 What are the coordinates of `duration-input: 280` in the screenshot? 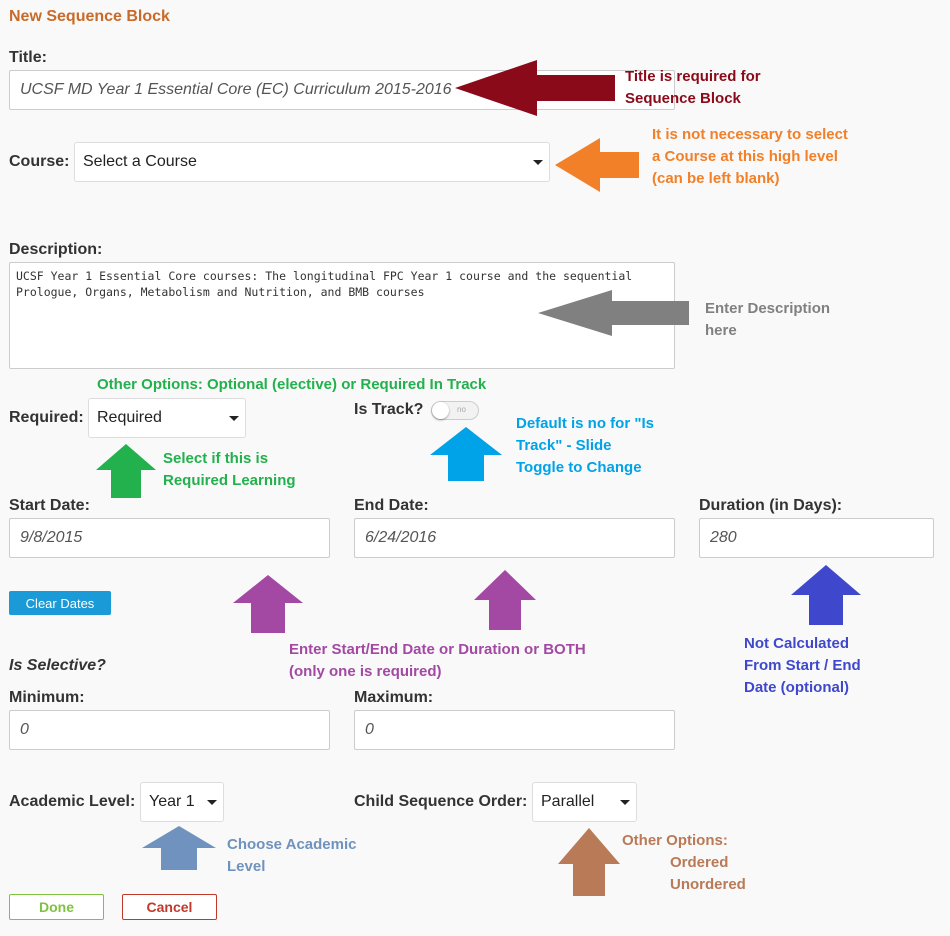 It's located at (816, 538).